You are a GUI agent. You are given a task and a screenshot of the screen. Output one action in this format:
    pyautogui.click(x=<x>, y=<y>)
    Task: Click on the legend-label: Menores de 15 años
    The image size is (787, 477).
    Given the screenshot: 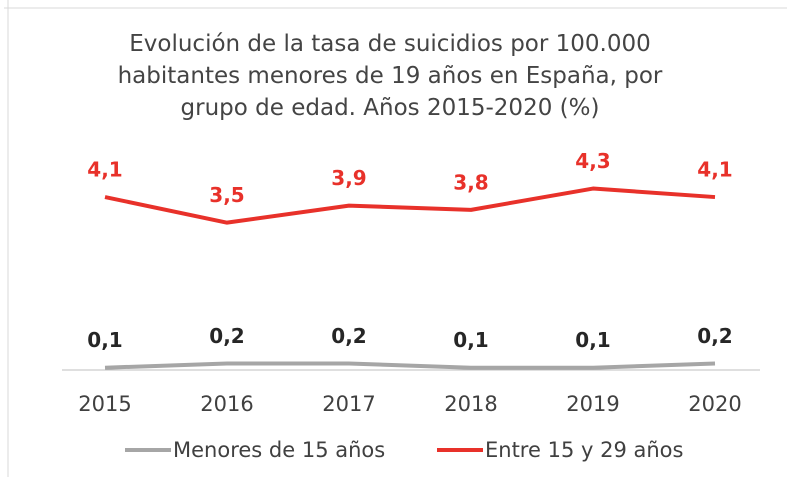 What is the action you would take?
    pyautogui.click(x=279, y=450)
    